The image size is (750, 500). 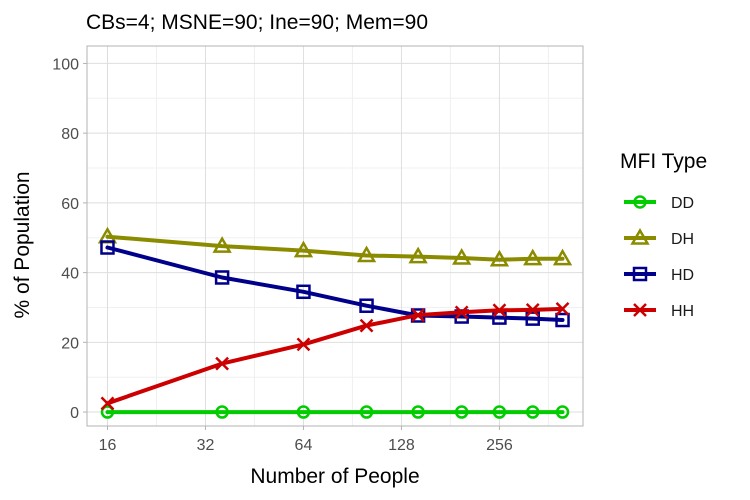 I want to click on series-dh, so click(x=335, y=246).